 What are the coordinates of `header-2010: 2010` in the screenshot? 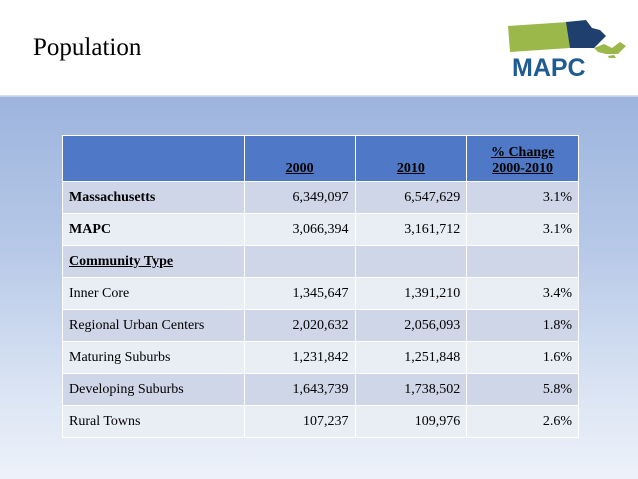 It's located at (411, 158).